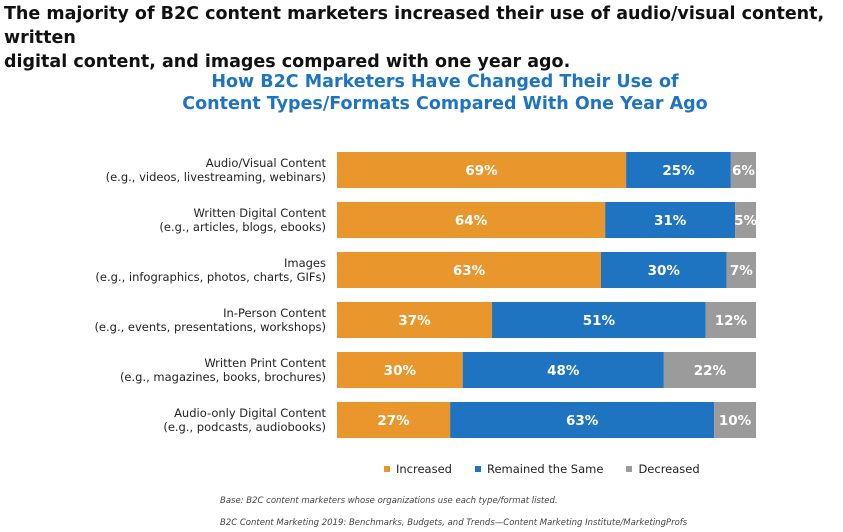 This screenshot has height=532, width=843. I want to click on value-label-written-digital-content-decreased: 5%, so click(745, 221).